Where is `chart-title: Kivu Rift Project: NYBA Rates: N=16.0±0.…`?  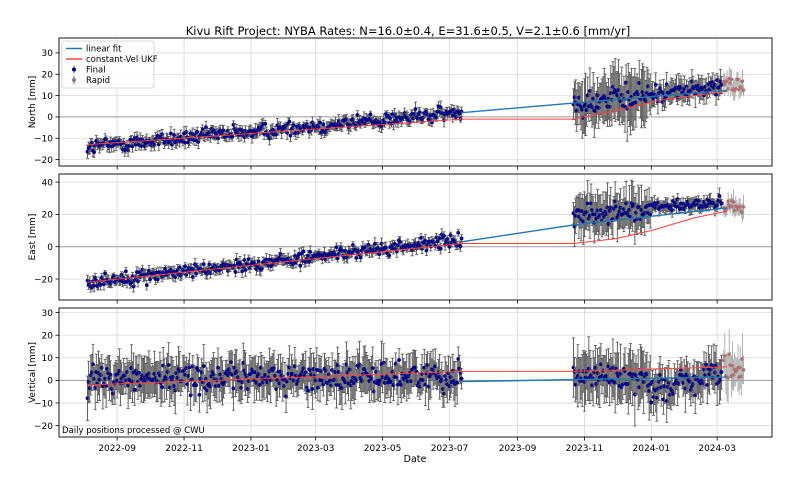 chart-title: Kivu Rift Project: NYBA Rates: N=16.0±0.… is located at coordinates (408, 31).